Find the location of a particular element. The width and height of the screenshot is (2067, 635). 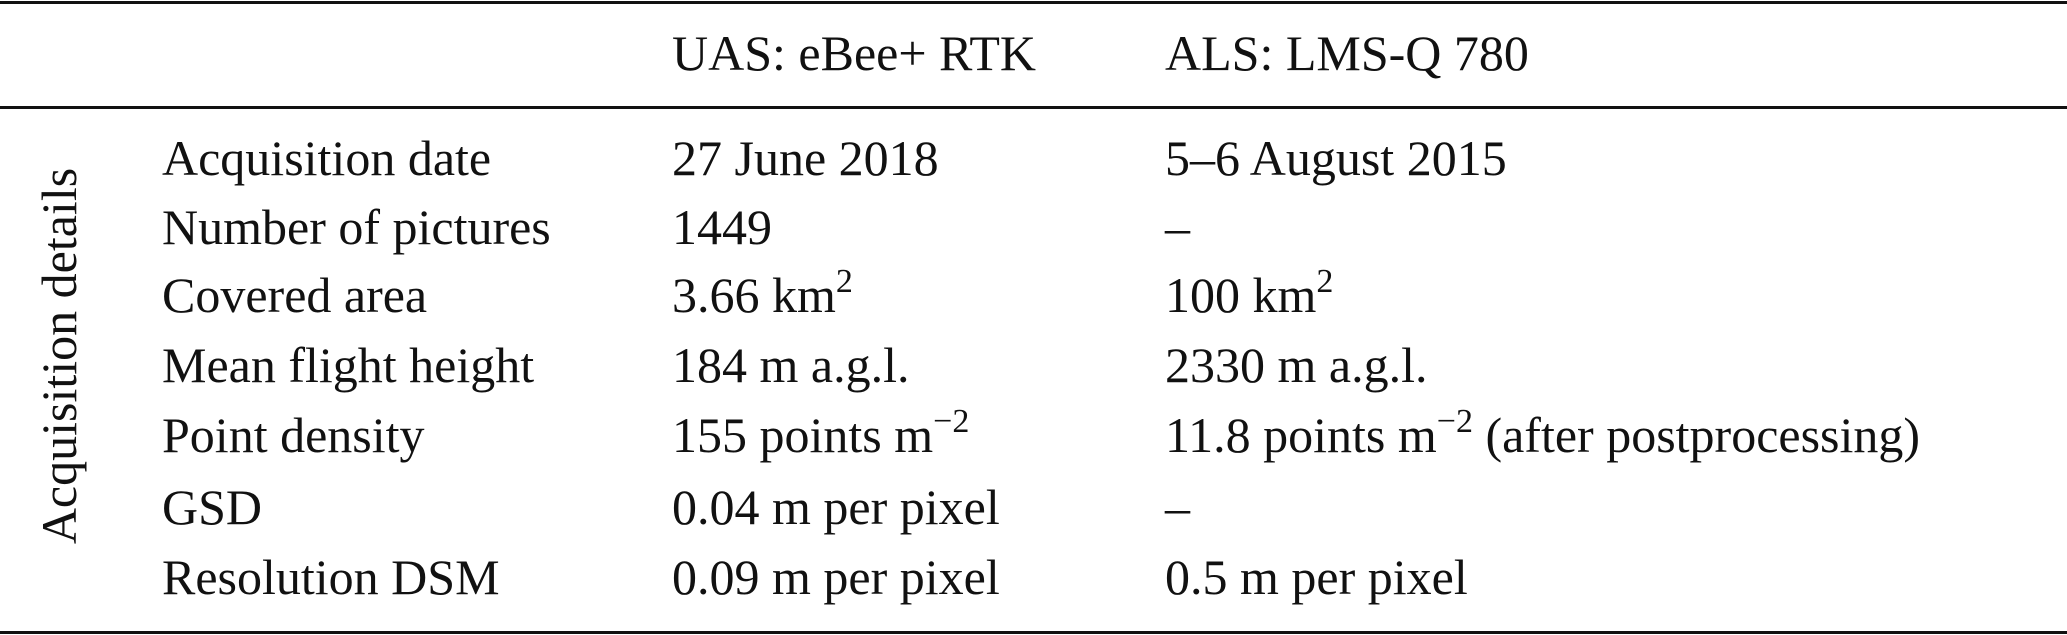

header-rule is located at coordinates (1033, 107).